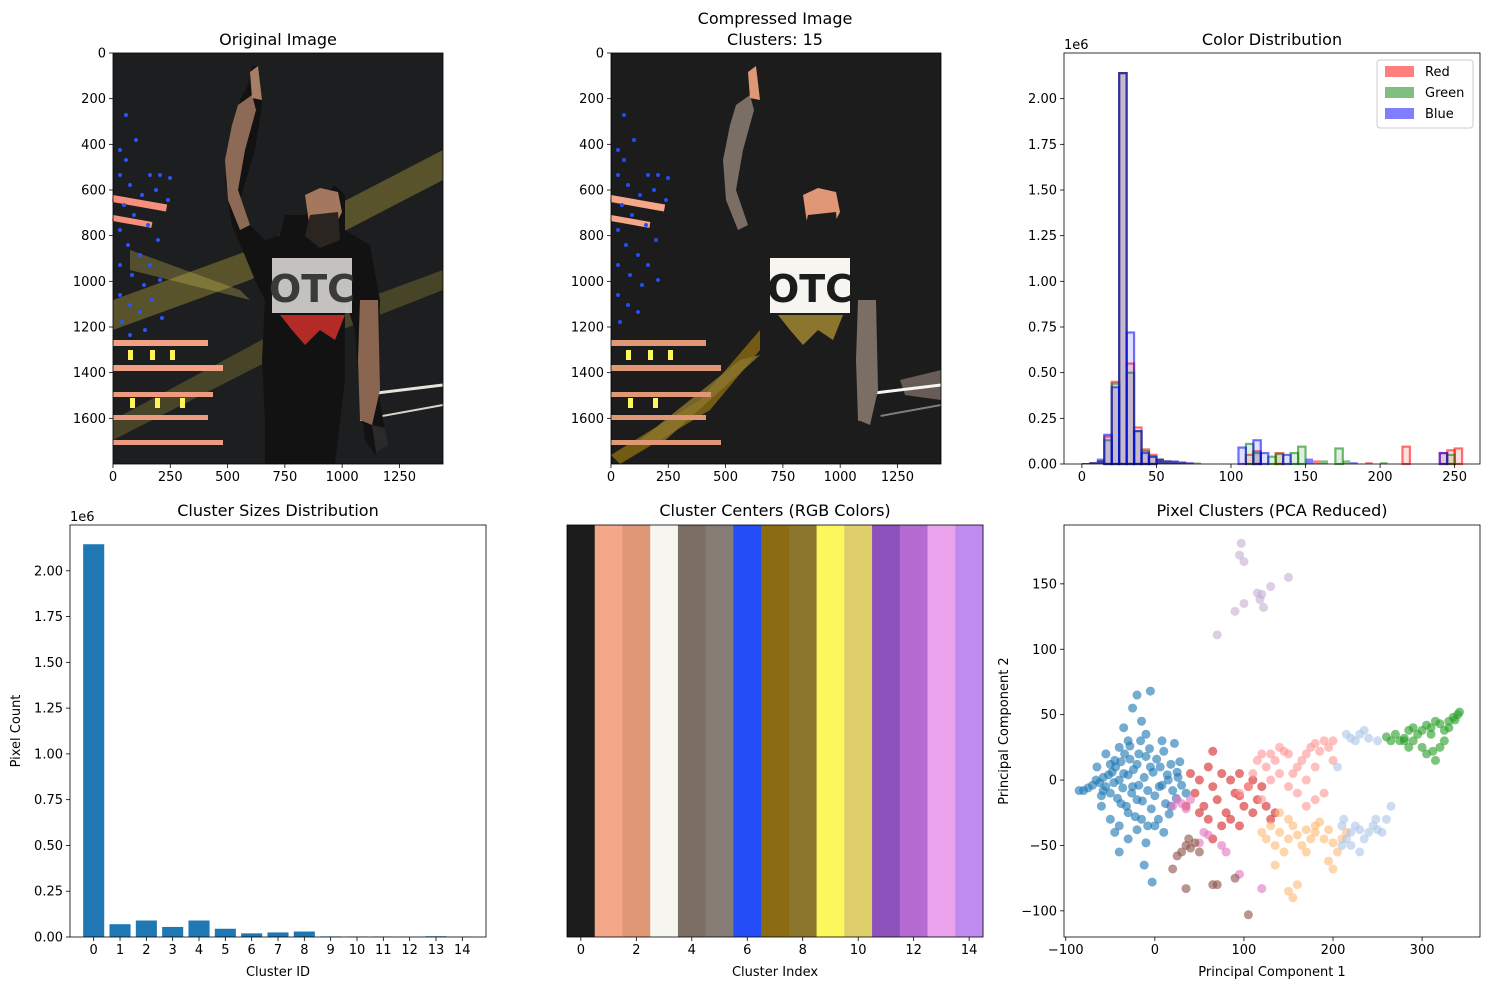  What do you see at coordinates (120, 950) in the screenshot?
I see `size-x-tick-label: 1` at bounding box center [120, 950].